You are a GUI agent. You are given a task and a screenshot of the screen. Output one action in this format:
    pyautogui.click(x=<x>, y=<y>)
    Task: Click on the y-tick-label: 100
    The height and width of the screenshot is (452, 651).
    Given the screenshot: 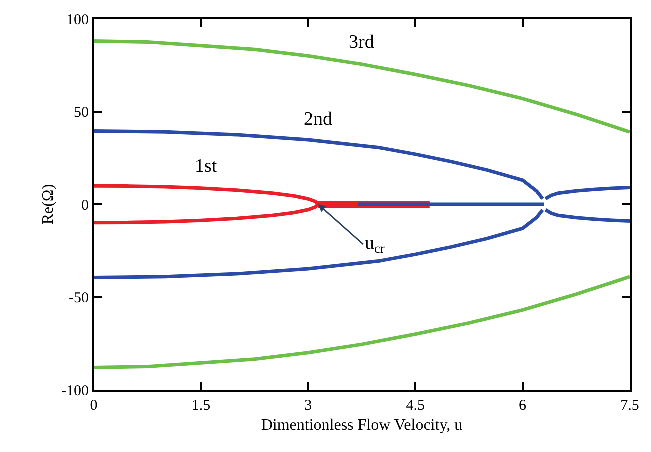 What is the action you would take?
    pyautogui.click(x=77, y=20)
    